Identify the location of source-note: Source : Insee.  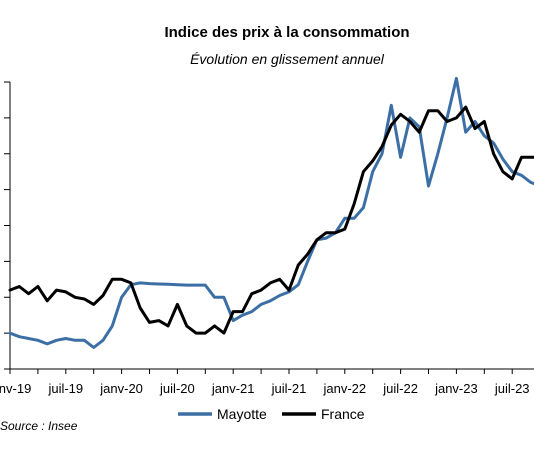
(39, 426).